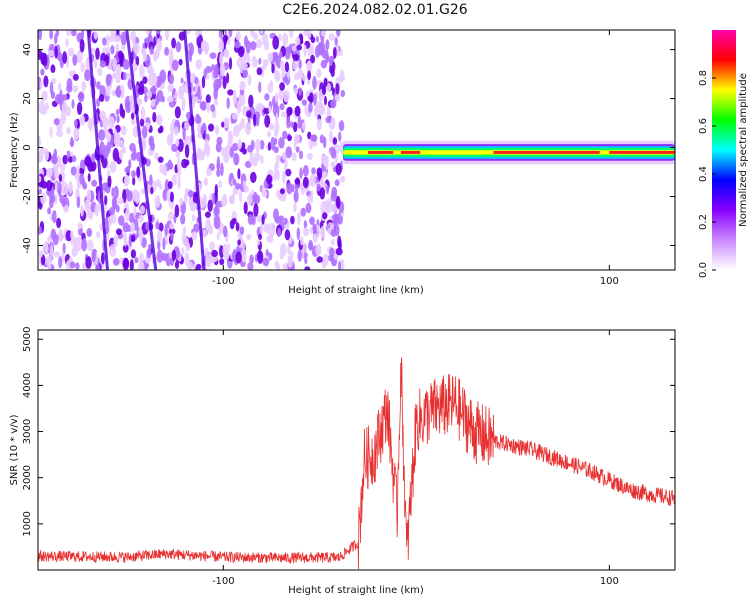 Image resolution: width=750 pixels, height=600 pixels. I want to click on page-title: C2E6.2024.082.02.01.G26, so click(375, 10).